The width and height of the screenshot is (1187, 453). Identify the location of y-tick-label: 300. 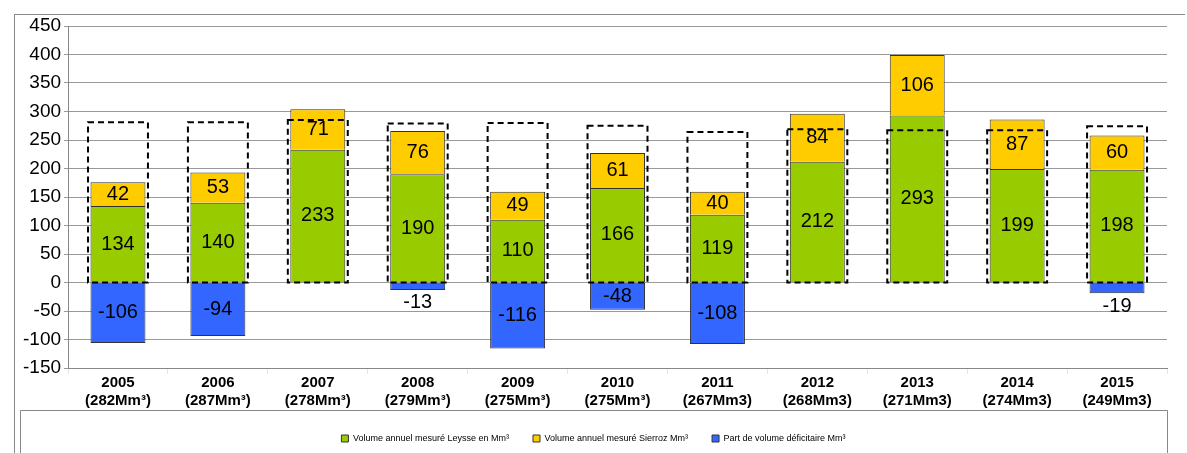
(45, 110).